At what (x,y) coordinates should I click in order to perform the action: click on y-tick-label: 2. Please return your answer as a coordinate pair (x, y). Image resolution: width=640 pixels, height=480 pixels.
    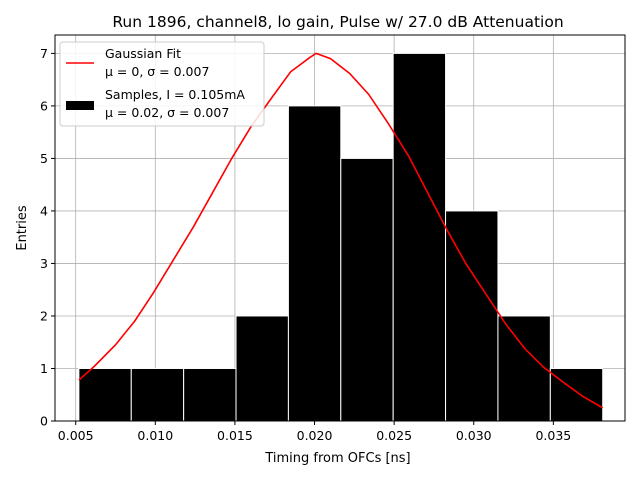
    Looking at the image, I should click on (44, 315).